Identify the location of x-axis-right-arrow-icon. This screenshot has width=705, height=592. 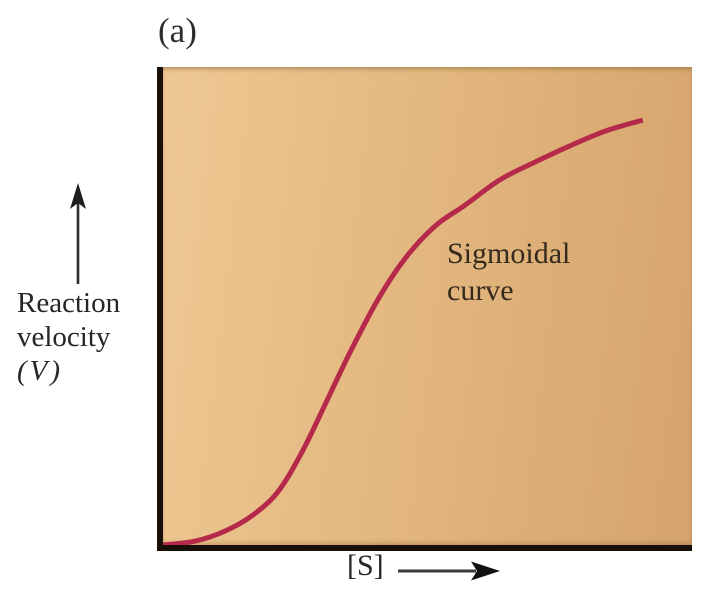
(449, 571).